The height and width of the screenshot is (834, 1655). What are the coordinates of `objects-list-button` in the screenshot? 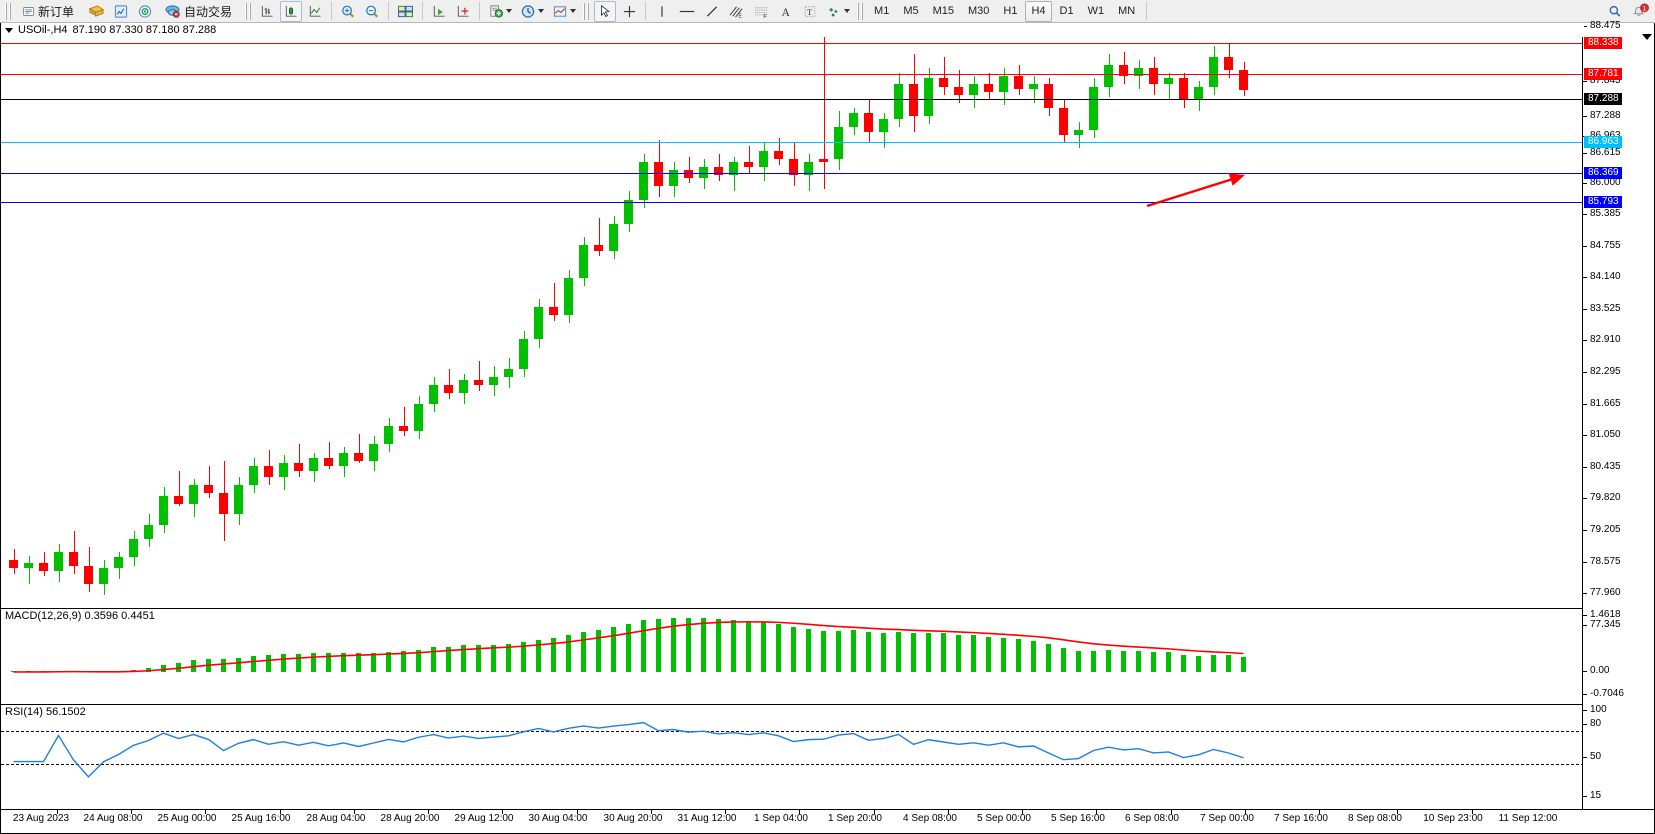 It's located at (838, 11).